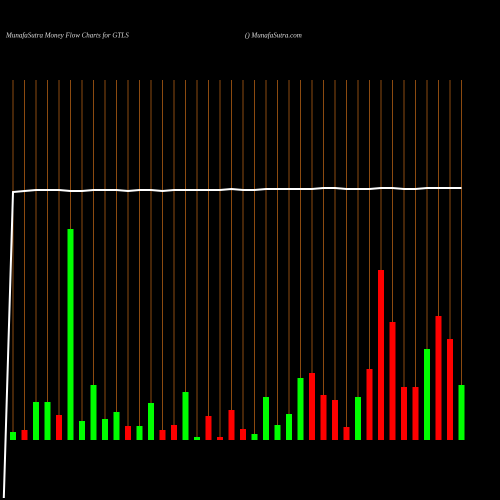 Image resolution: width=500 pixels, height=500 pixels. What do you see at coordinates (67, 36) in the screenshot?
I see `chart-title: MunafaSutra Money Flow Charts for GTLS` at bounding box center [67, 36].